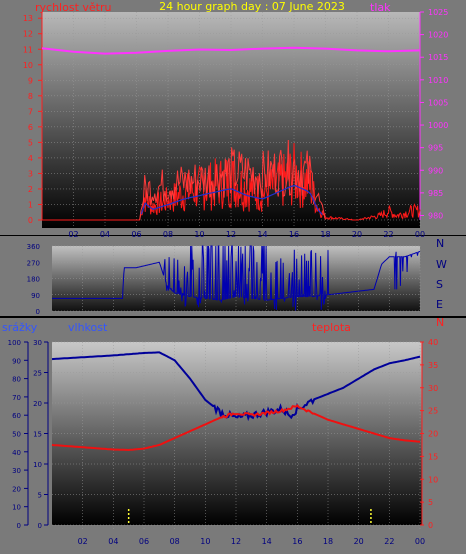 This screenshot has height=554, width=466. What do you see at coordinates (38, 312) in the screenshot?
I see `direction-tick-label: 0` at bounding box center [38, 312].